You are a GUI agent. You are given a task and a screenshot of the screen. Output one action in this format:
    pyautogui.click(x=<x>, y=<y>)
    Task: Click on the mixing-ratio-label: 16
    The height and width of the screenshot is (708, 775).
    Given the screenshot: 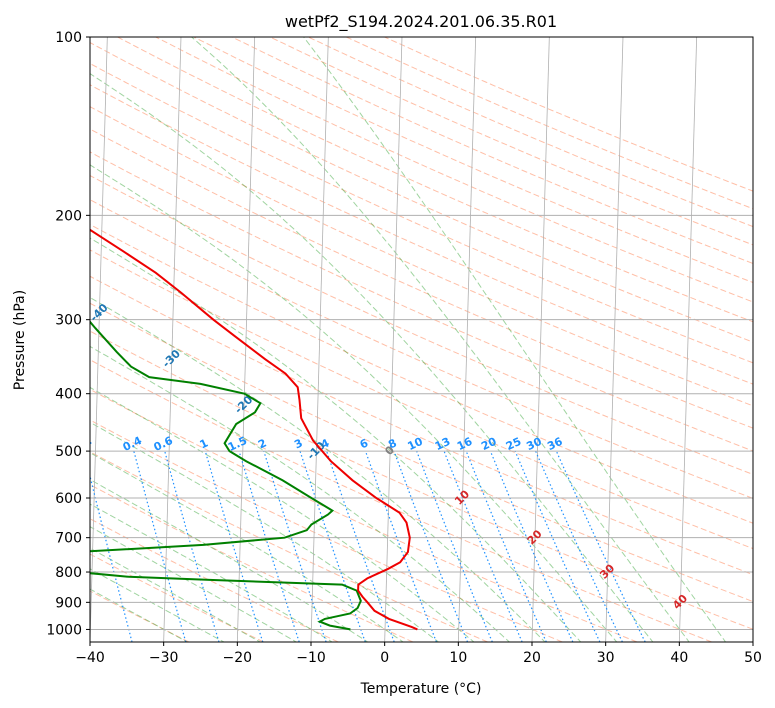 What is the action you would take?
    pyautogui.click(x=465, y=444)
    